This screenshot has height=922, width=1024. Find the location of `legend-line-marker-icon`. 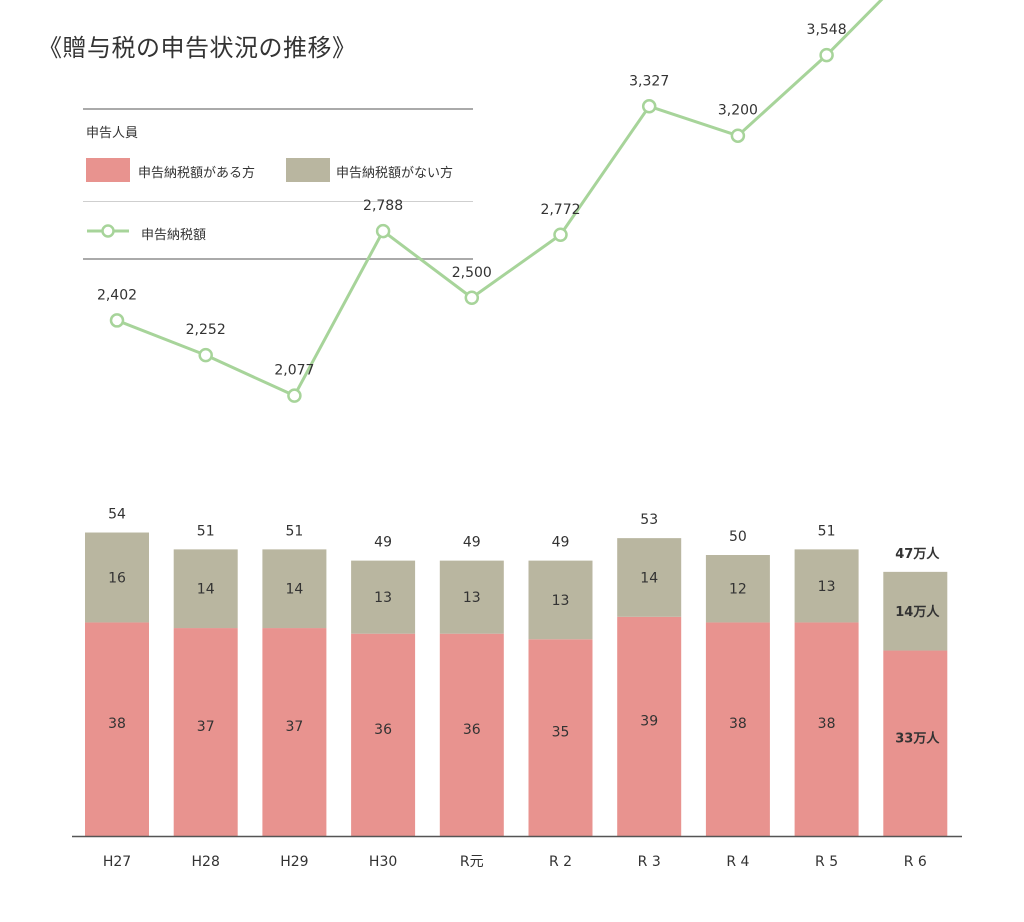

legend-line-marker-icon is located at coordinates (108, 231).